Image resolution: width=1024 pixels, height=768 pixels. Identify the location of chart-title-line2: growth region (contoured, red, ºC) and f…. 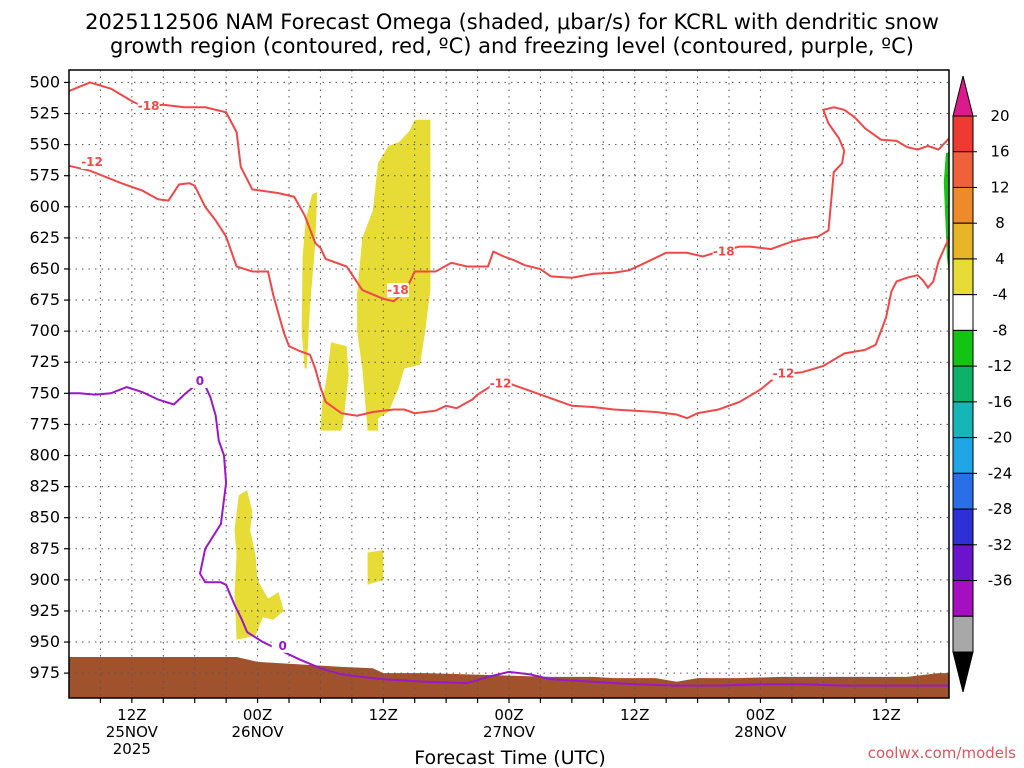
(512, 46).